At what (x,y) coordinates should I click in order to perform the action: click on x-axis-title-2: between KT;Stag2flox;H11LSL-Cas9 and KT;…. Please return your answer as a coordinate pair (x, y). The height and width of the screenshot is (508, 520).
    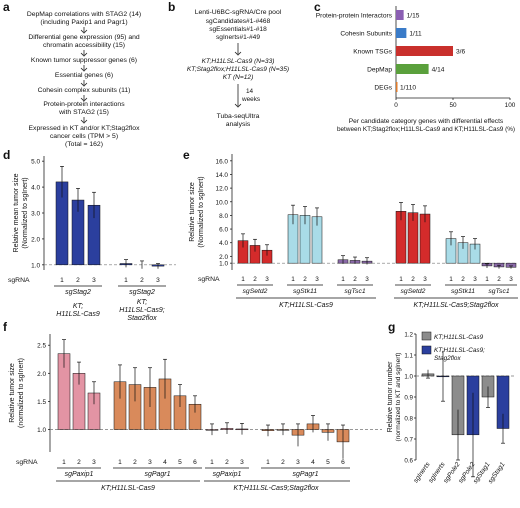
    Looking at the image, I should click on (426, 129).